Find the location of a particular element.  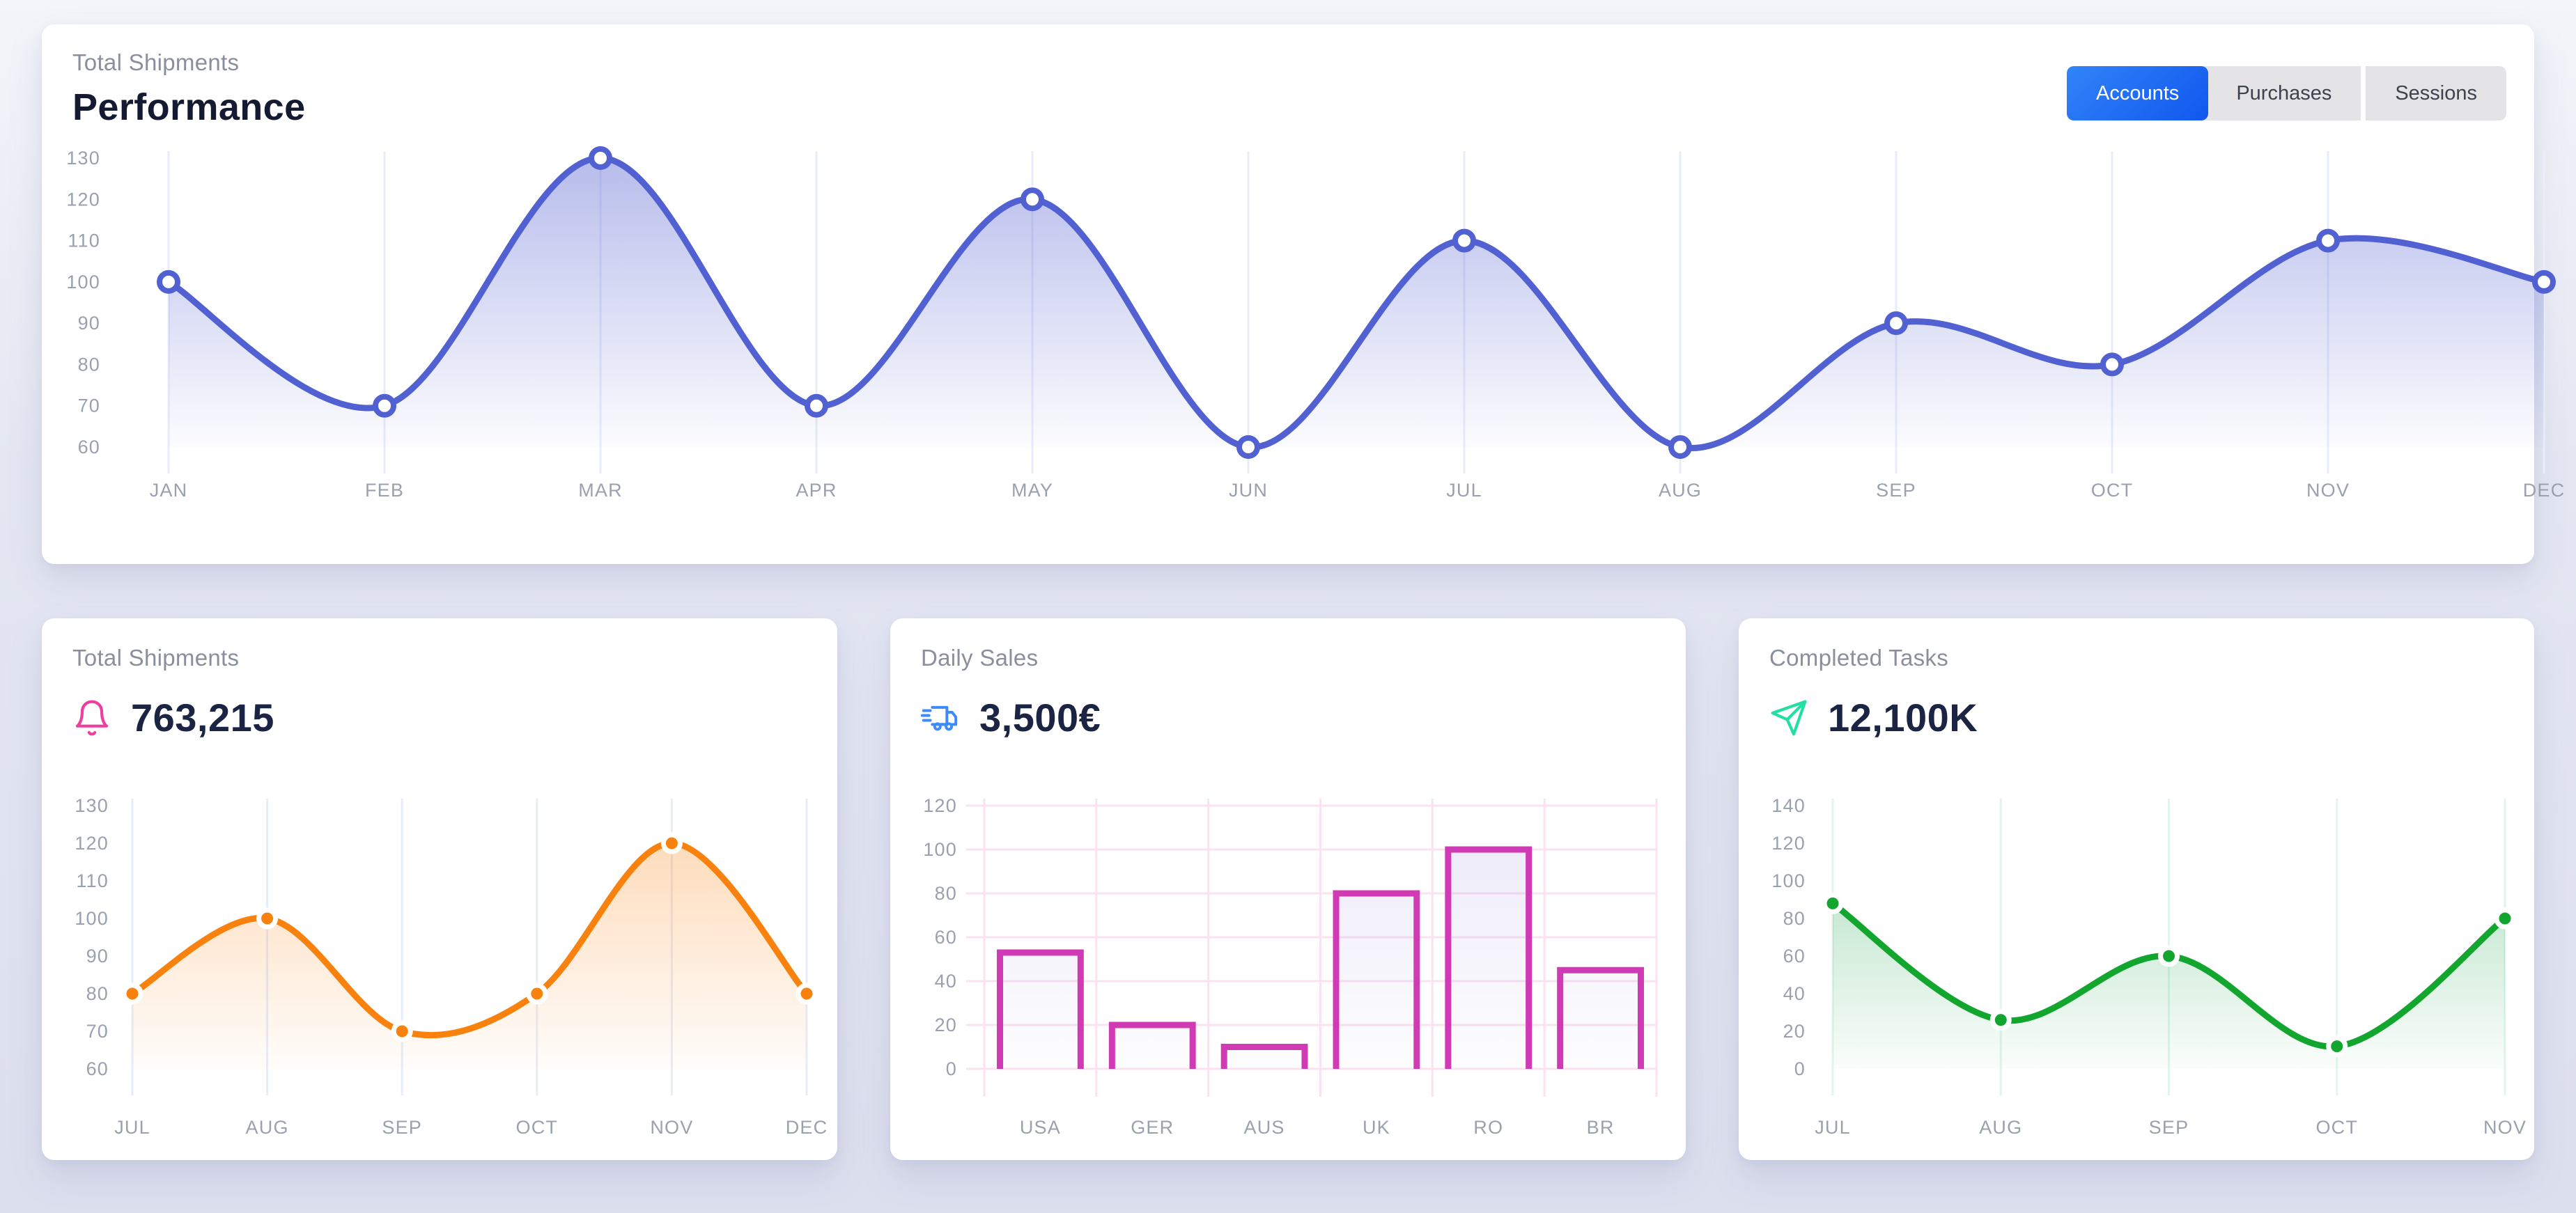

svg-text: GER is located at coordinates (1152, 1127).